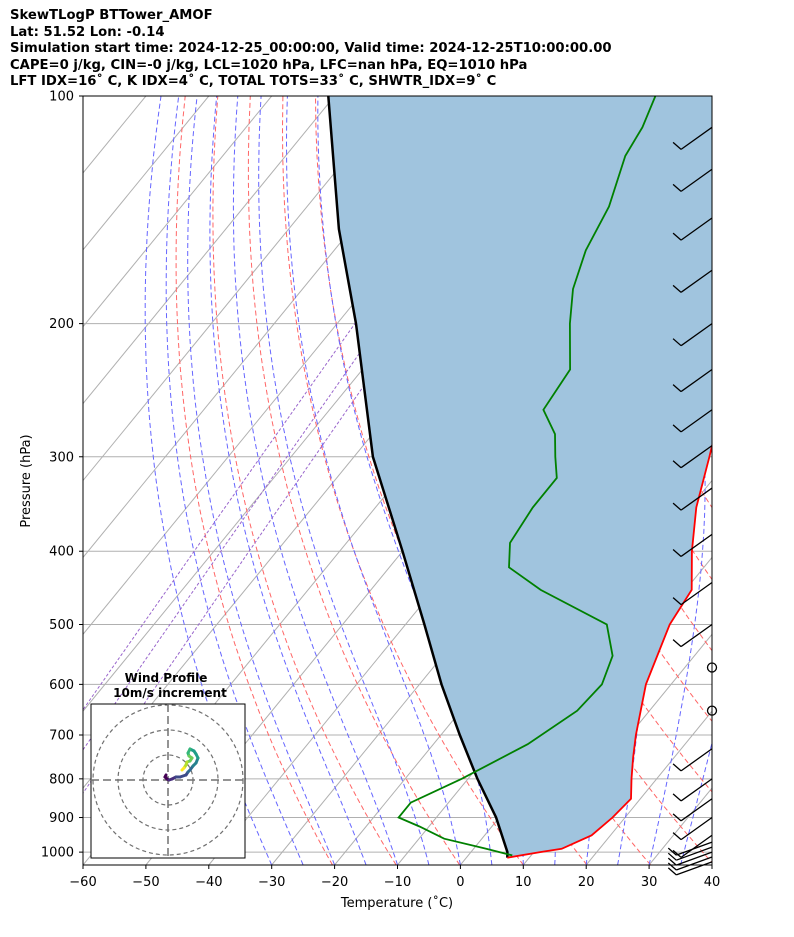  Describe the element at coordinates (26, 480) in the screenshot. I see `y-axis-label: Pressure (hPa)` at that location.